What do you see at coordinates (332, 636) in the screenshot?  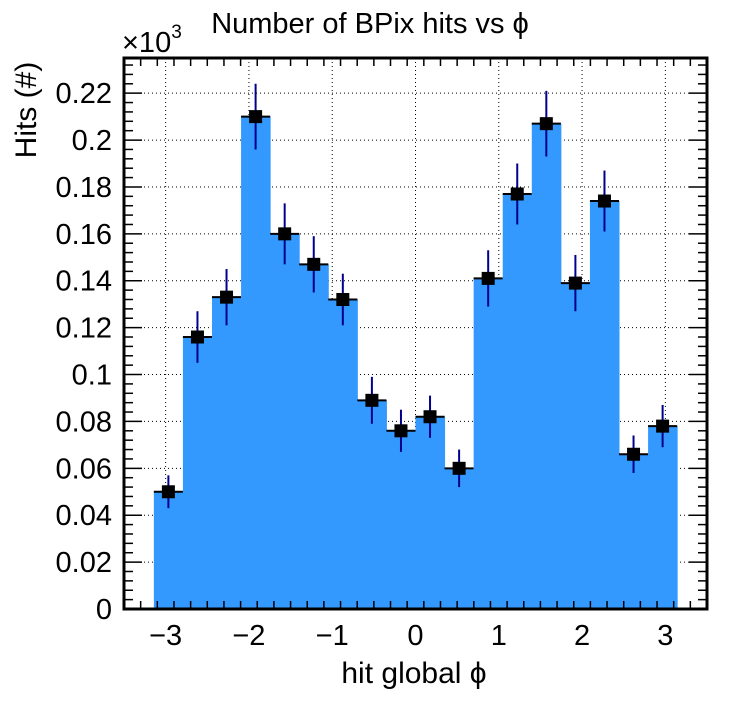 I see `x-tick-label: −1` at bounding box center [332, 636].